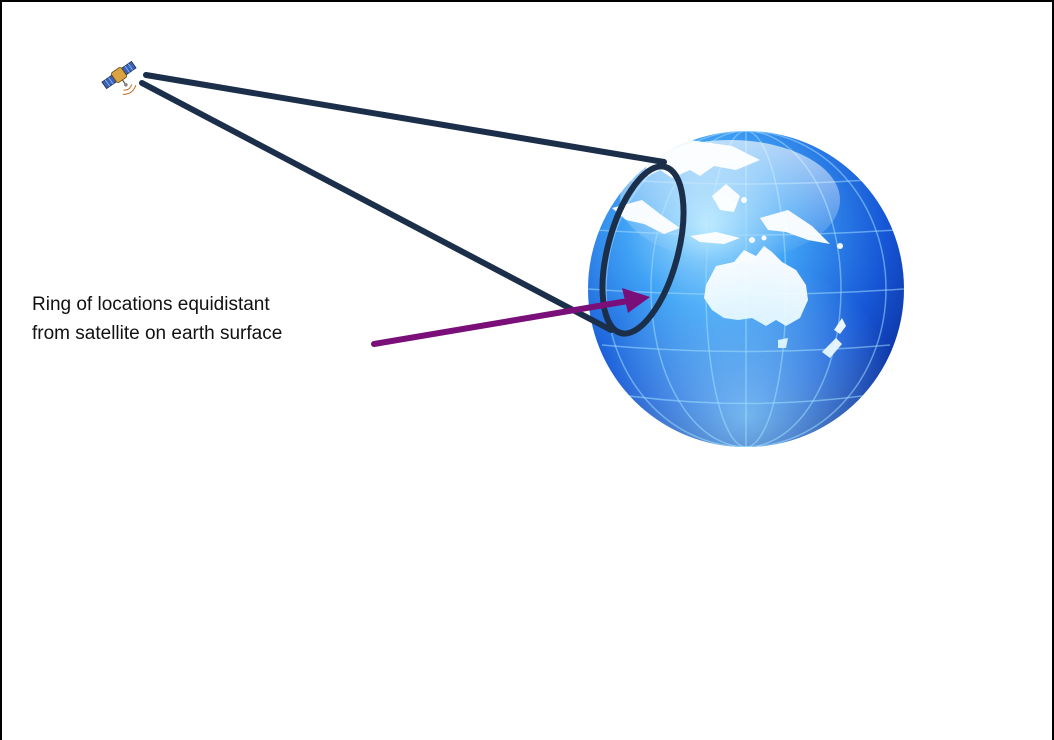 This screenshot has height=740, width=1054. What do you see at coordinates (119, 77) in the screenshot?
I see `satellite-icon` at bounding box center [119, 77].